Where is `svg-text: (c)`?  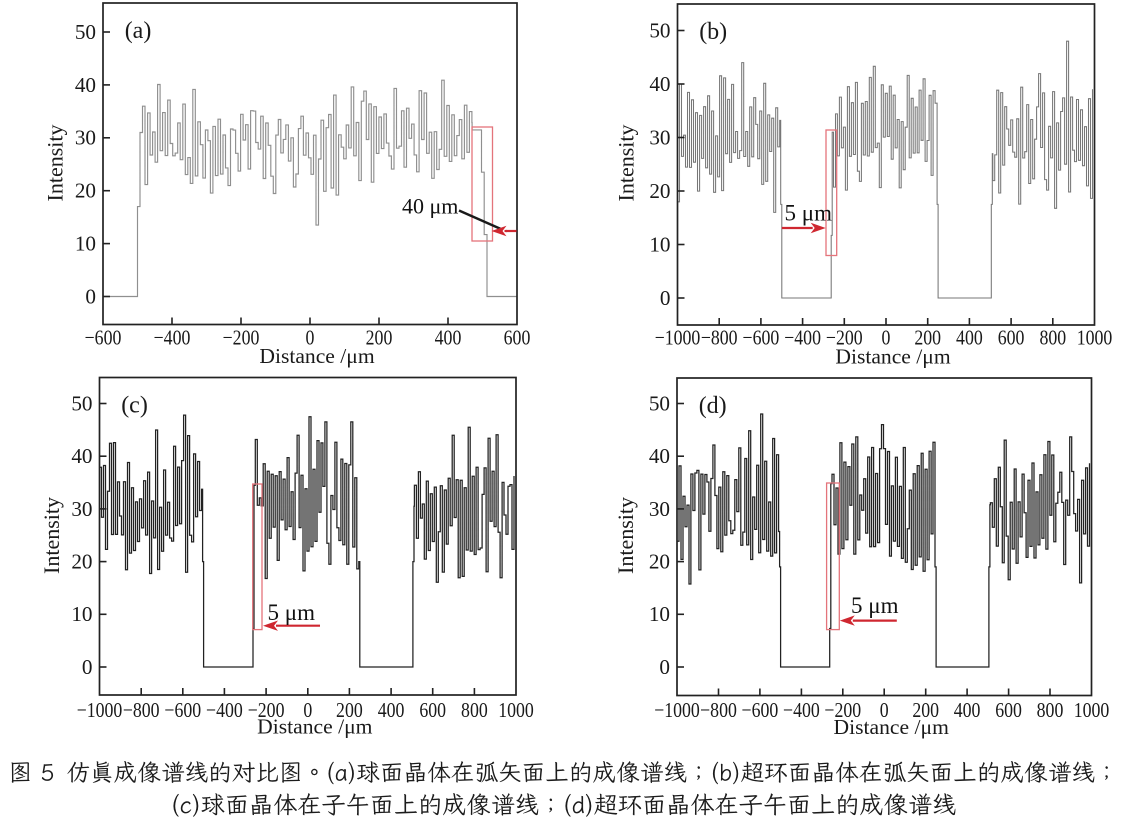
svg-text: (c) is located at coordinates (134, 405).